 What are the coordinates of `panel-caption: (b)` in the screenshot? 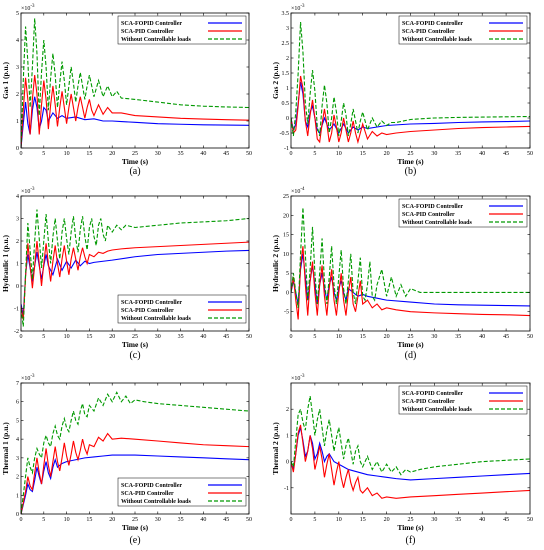 It's located at (411, 171).